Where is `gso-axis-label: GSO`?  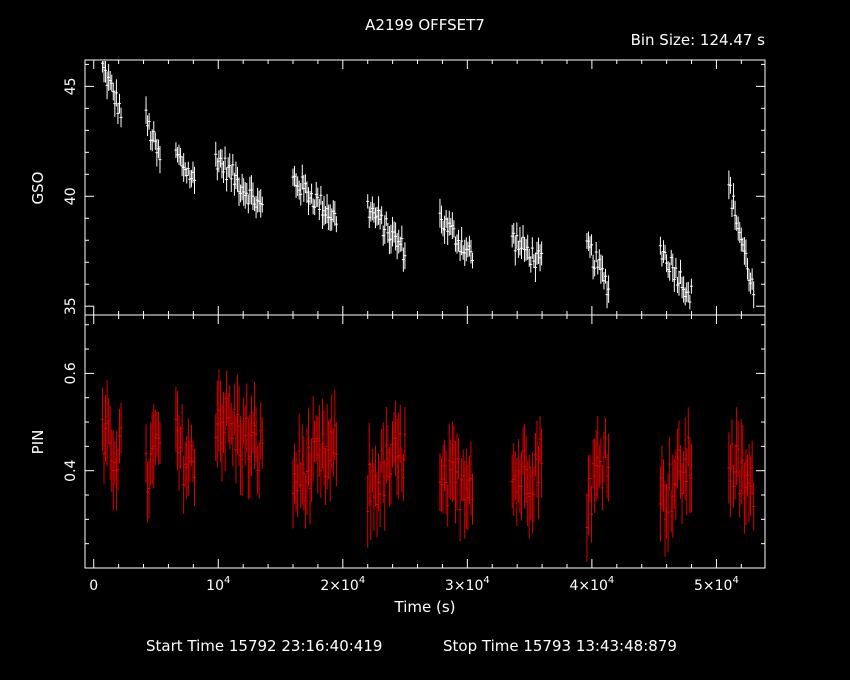
gso-axis-label: GSO is located at coordinates (38, 188).